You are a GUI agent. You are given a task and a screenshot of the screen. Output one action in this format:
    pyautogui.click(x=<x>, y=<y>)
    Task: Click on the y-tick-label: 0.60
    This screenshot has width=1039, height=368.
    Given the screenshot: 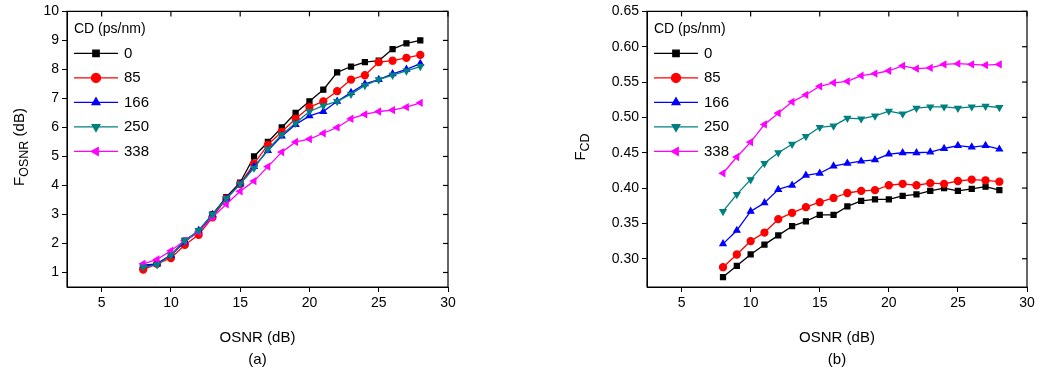 What is the action you would take?
    pyautogui.click(x=625, y=45)
    